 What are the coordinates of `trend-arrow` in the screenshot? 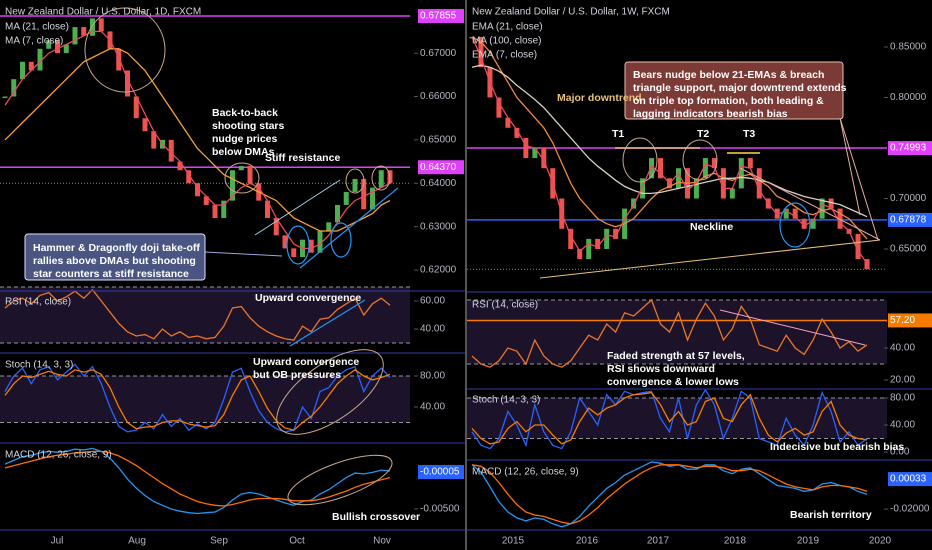 It's located at (792, 327).